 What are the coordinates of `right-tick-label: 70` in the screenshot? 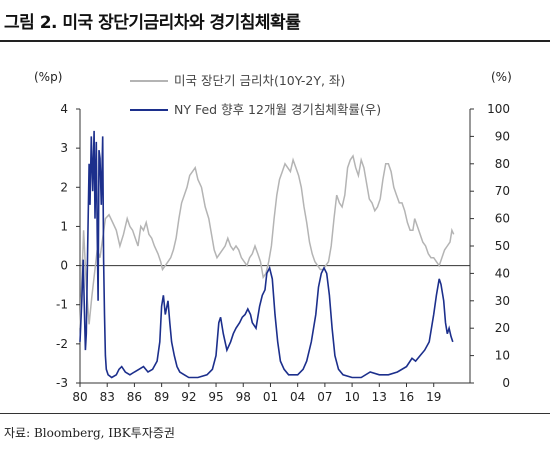 It's located at (502, 191).